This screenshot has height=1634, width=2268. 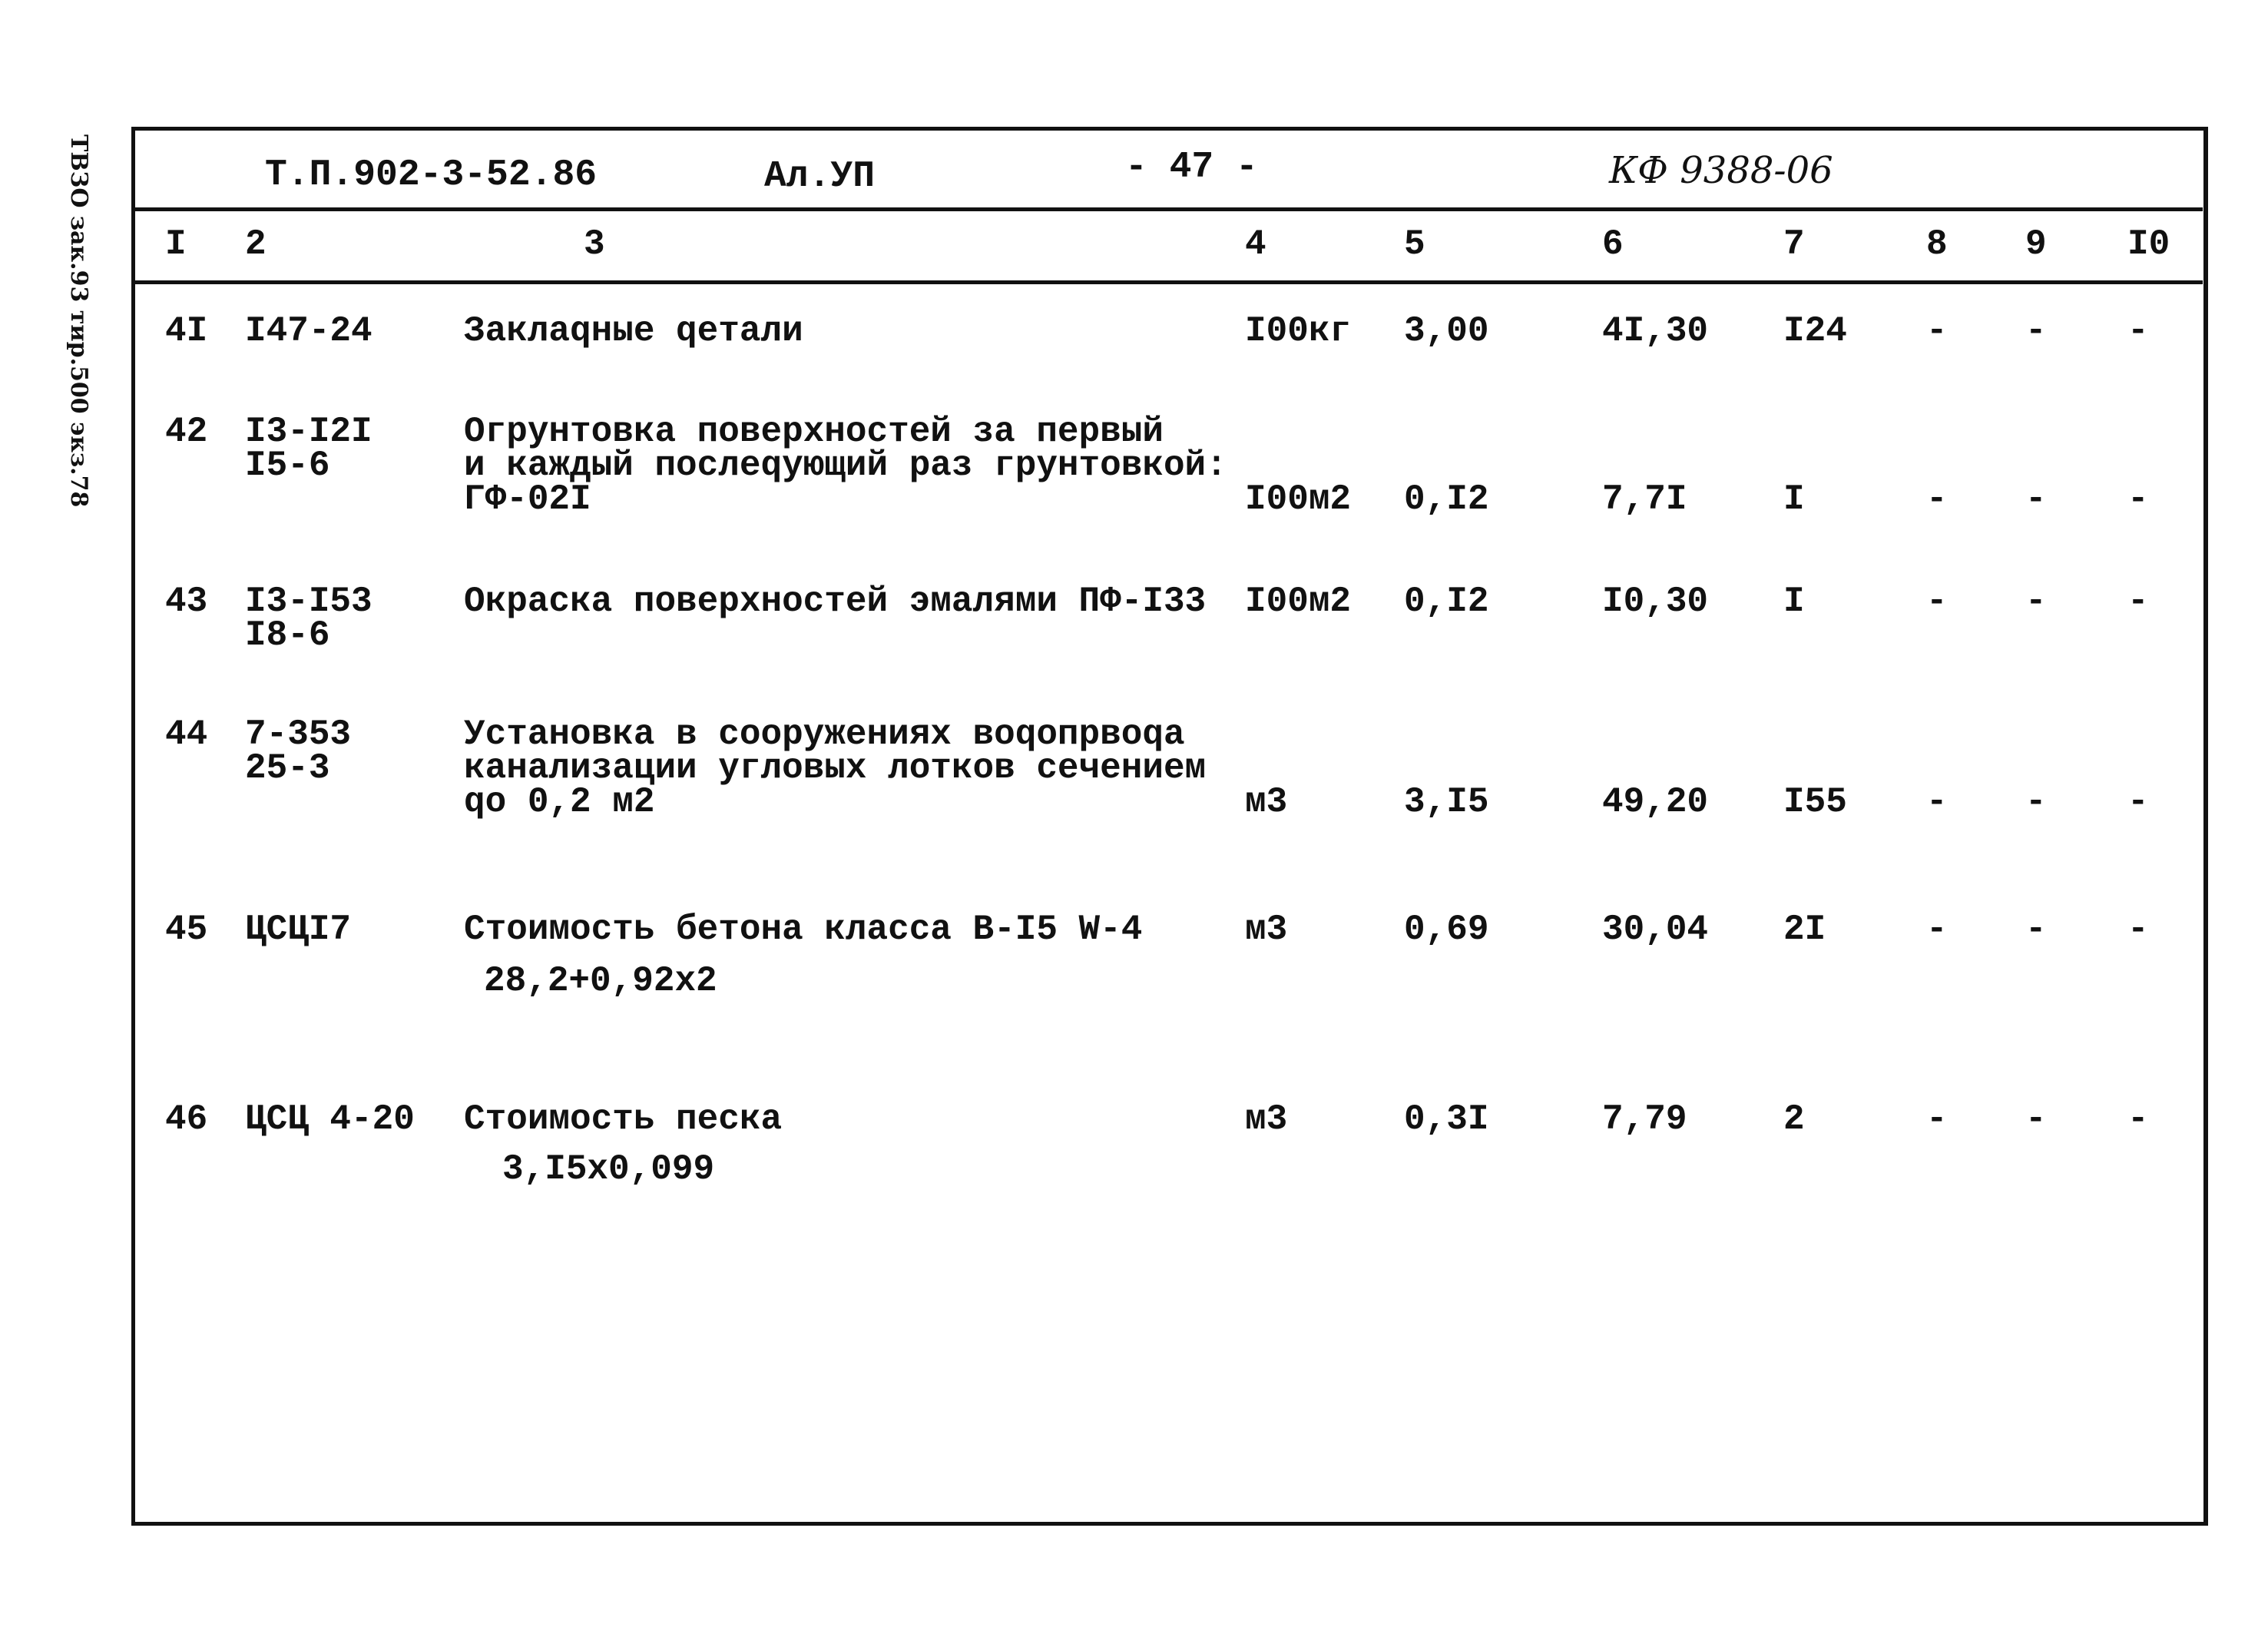 I want to click on work-description: ГФ-02I, so click(x=527, y=499).